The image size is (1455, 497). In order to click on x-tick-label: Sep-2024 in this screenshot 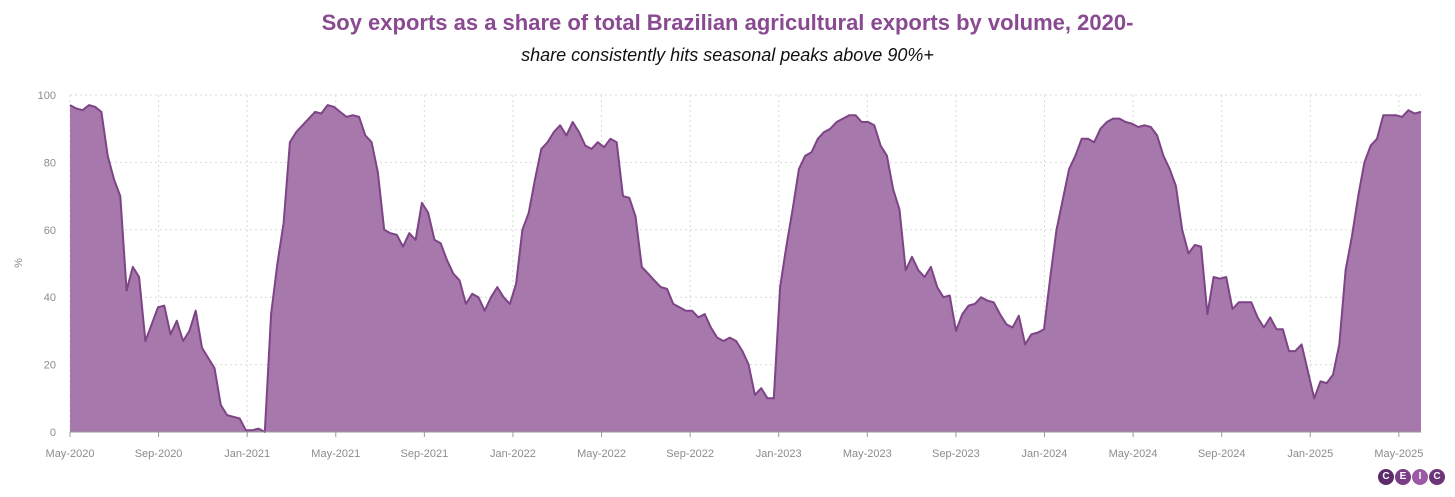, I will do `click(1222, 454)`.